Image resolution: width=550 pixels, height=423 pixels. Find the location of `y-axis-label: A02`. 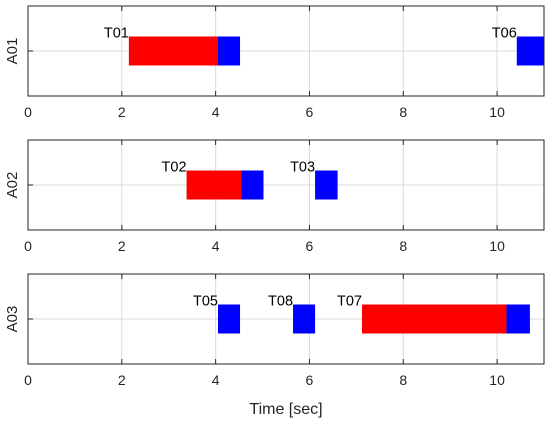

y-axis-label: A02 is located at coordinates (12, 185).